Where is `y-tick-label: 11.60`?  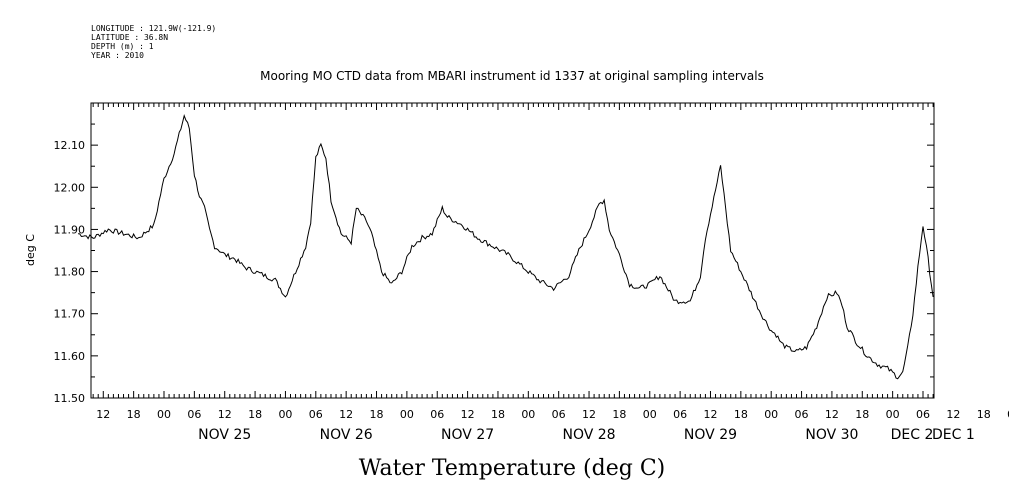
y-tick-label: 11.60 is located at coordinates (70, 356).